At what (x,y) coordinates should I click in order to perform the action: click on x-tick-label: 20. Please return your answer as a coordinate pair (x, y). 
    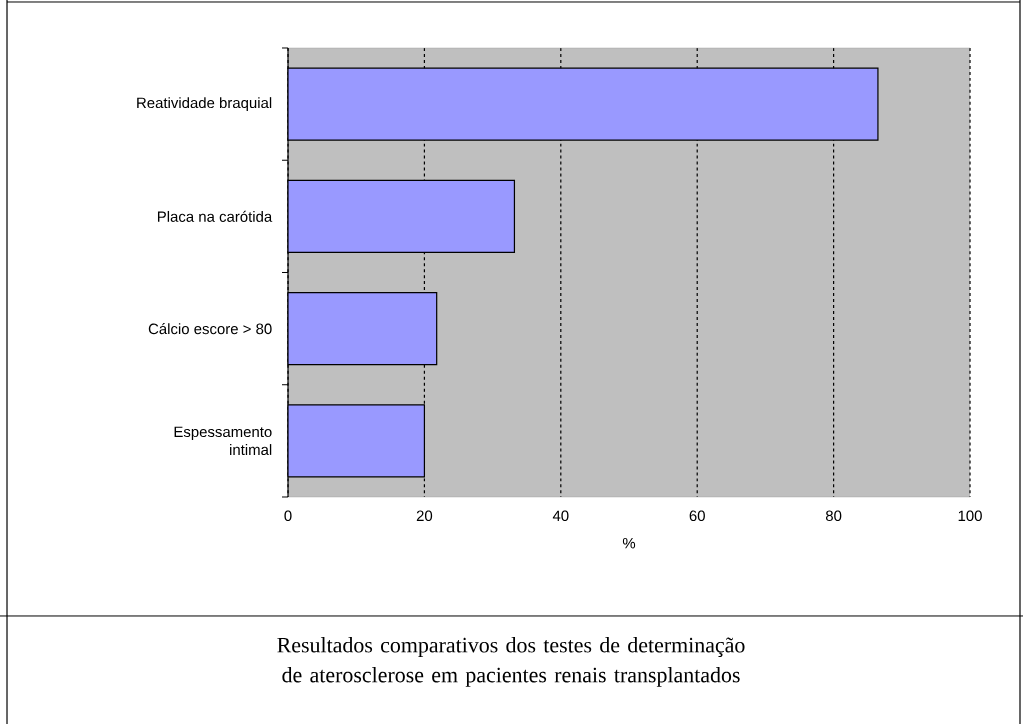
    Looking at the image, I should click on (424, 516).